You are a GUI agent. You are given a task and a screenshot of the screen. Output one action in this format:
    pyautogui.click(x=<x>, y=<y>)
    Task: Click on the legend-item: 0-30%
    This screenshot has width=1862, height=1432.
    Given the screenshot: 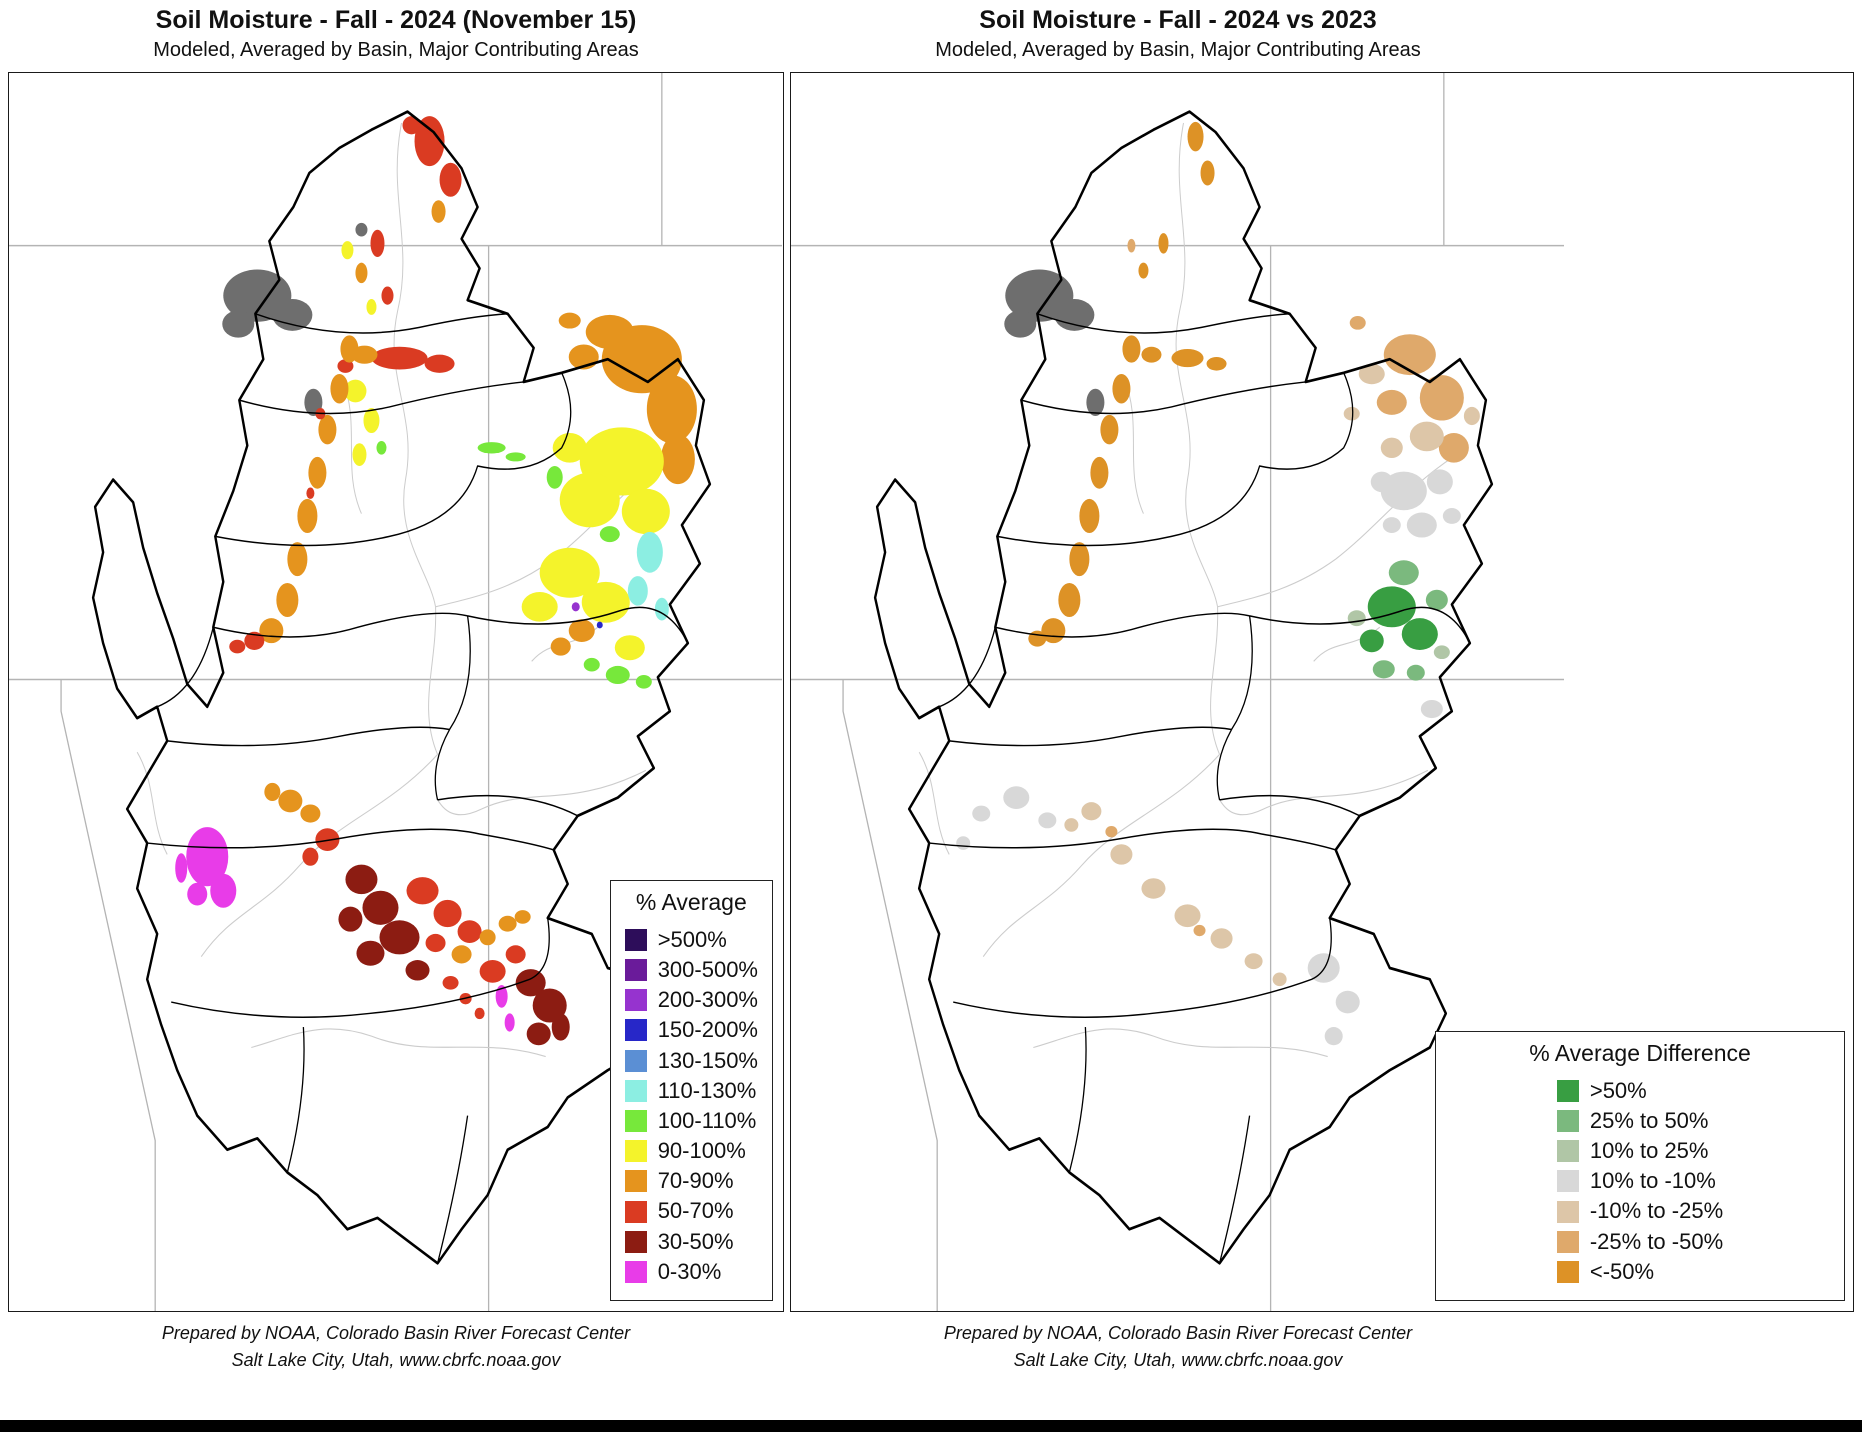 What is the action you would take?
    pyautogui.click(x=691, y=1271)
    